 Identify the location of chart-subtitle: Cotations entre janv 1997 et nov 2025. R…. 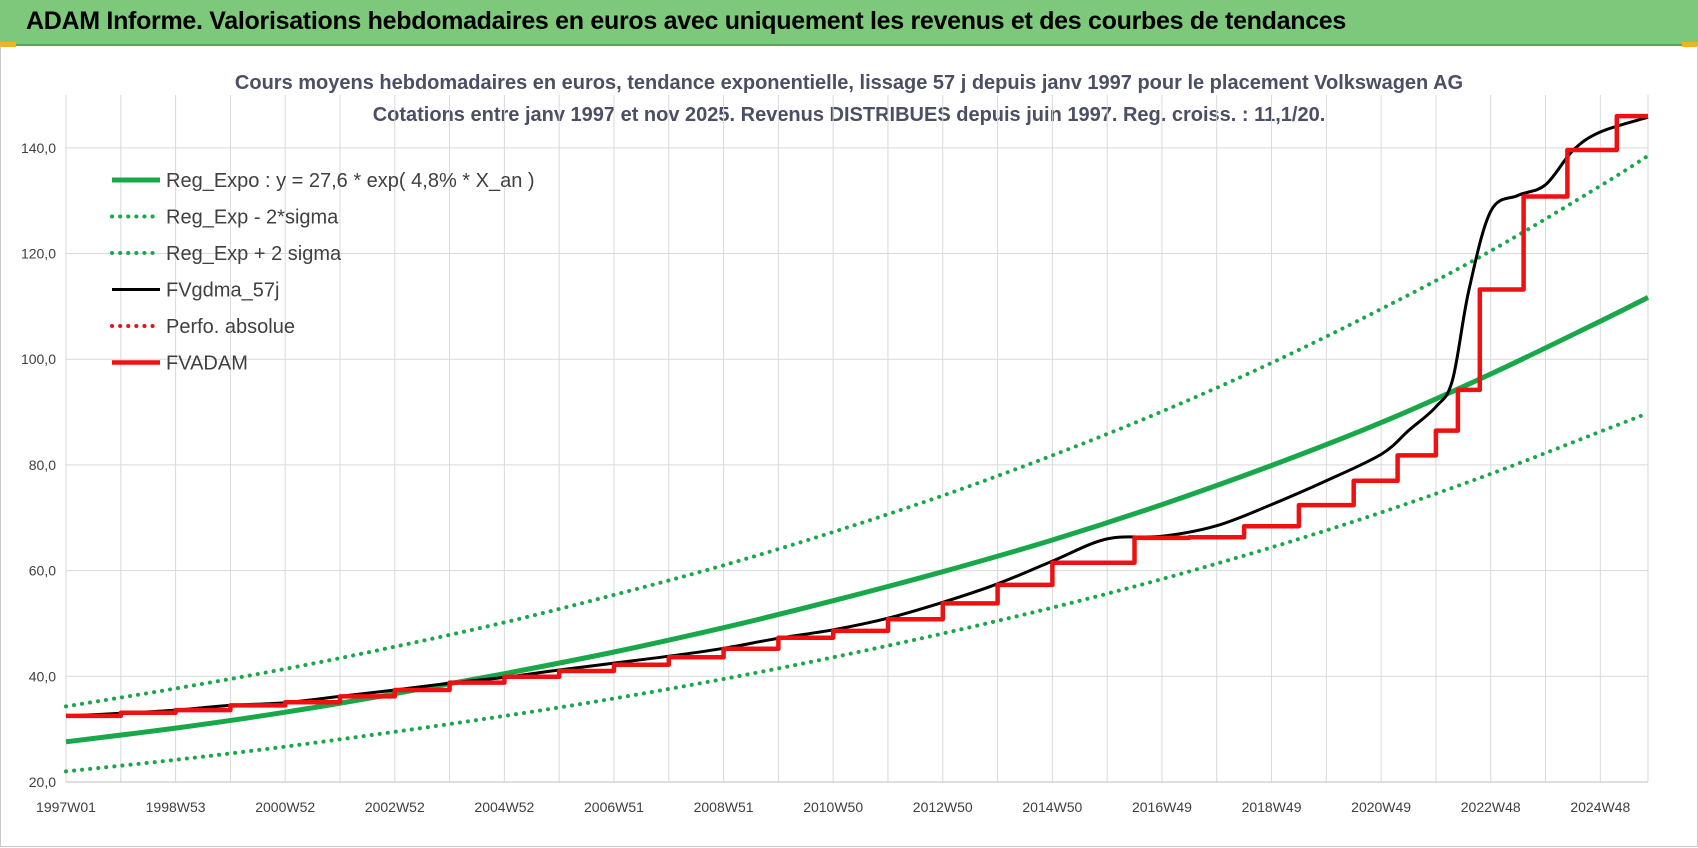
(849, 115).